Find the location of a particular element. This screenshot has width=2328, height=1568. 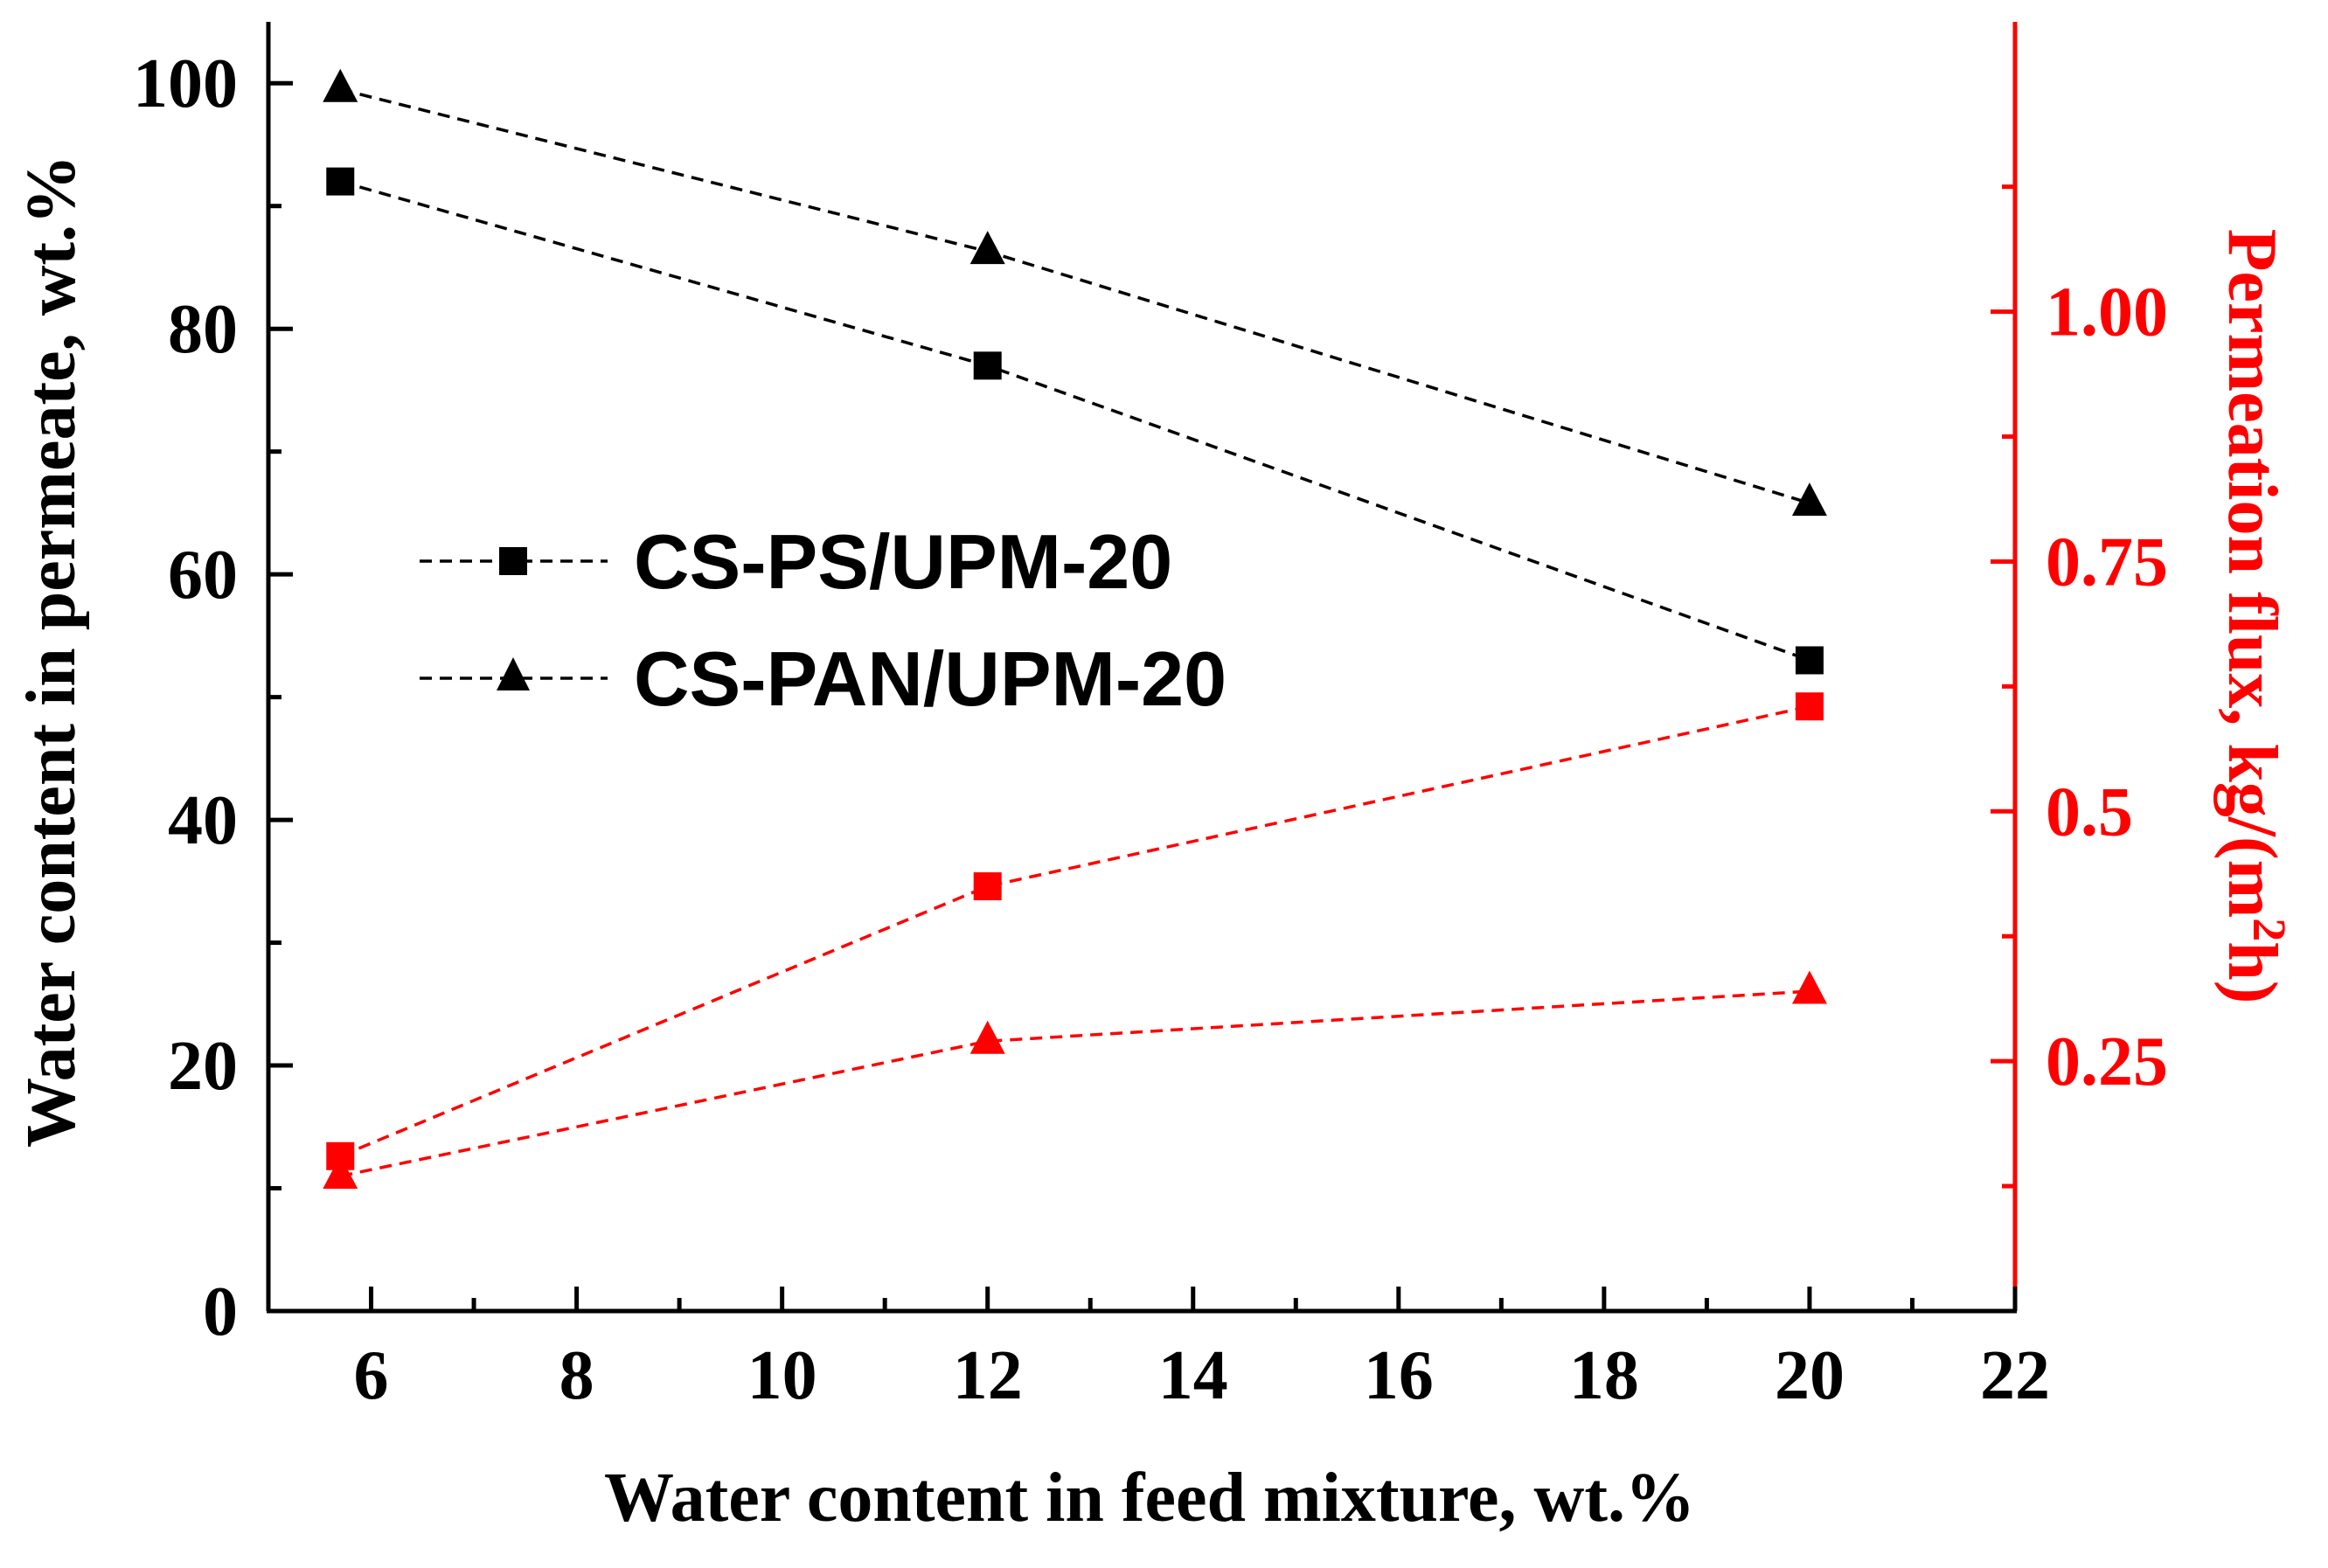

y-left-tick-label: 40 is located at coordinates (203, 821).